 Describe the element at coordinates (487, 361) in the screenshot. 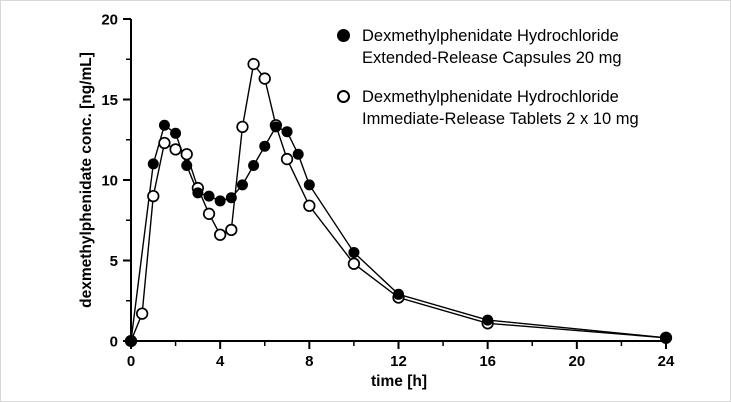

I see `svg-text: 16` at that location.